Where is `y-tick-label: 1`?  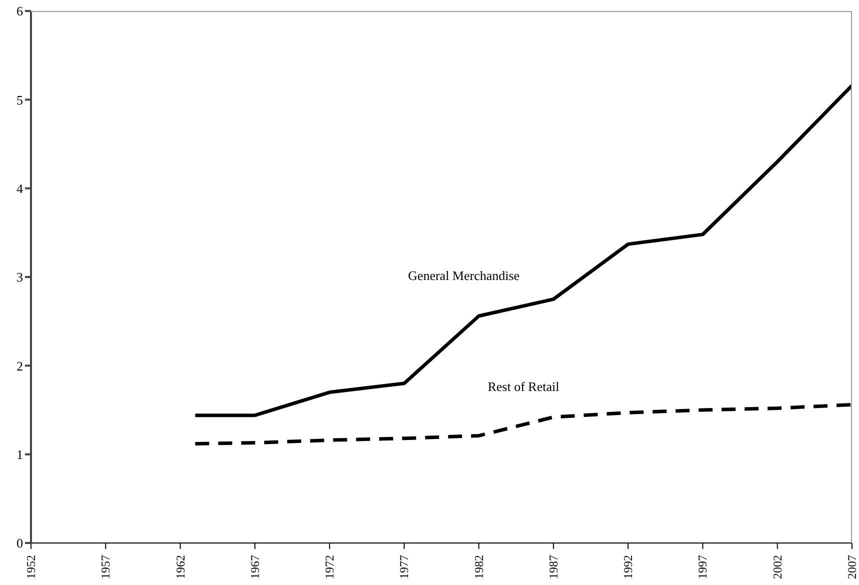 y-tick-label: 1 is located at coordinates (19, 454).